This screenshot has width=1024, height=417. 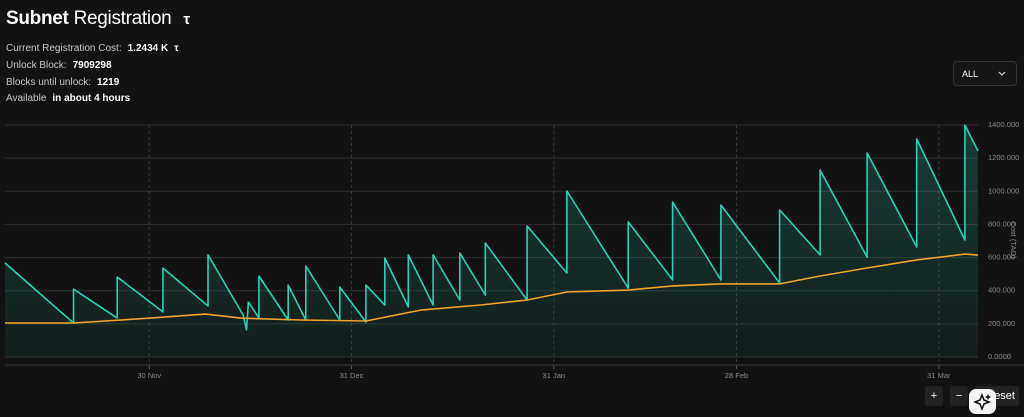 I want to click on y-tick-label: 400.000, so click(x=1001, y=290).